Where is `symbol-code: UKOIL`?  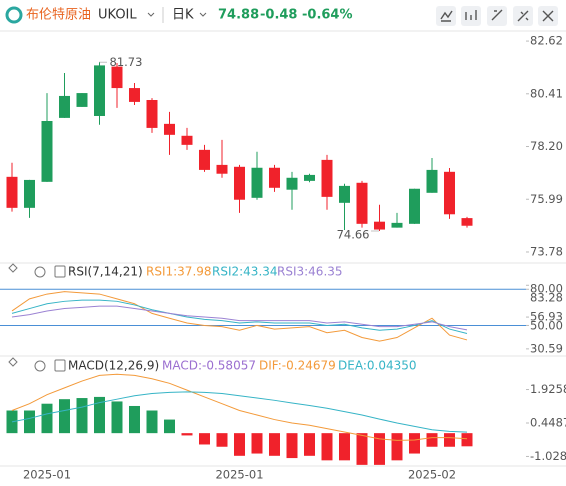
symbol-code: UKOIL is located at coordinates (117, 15).